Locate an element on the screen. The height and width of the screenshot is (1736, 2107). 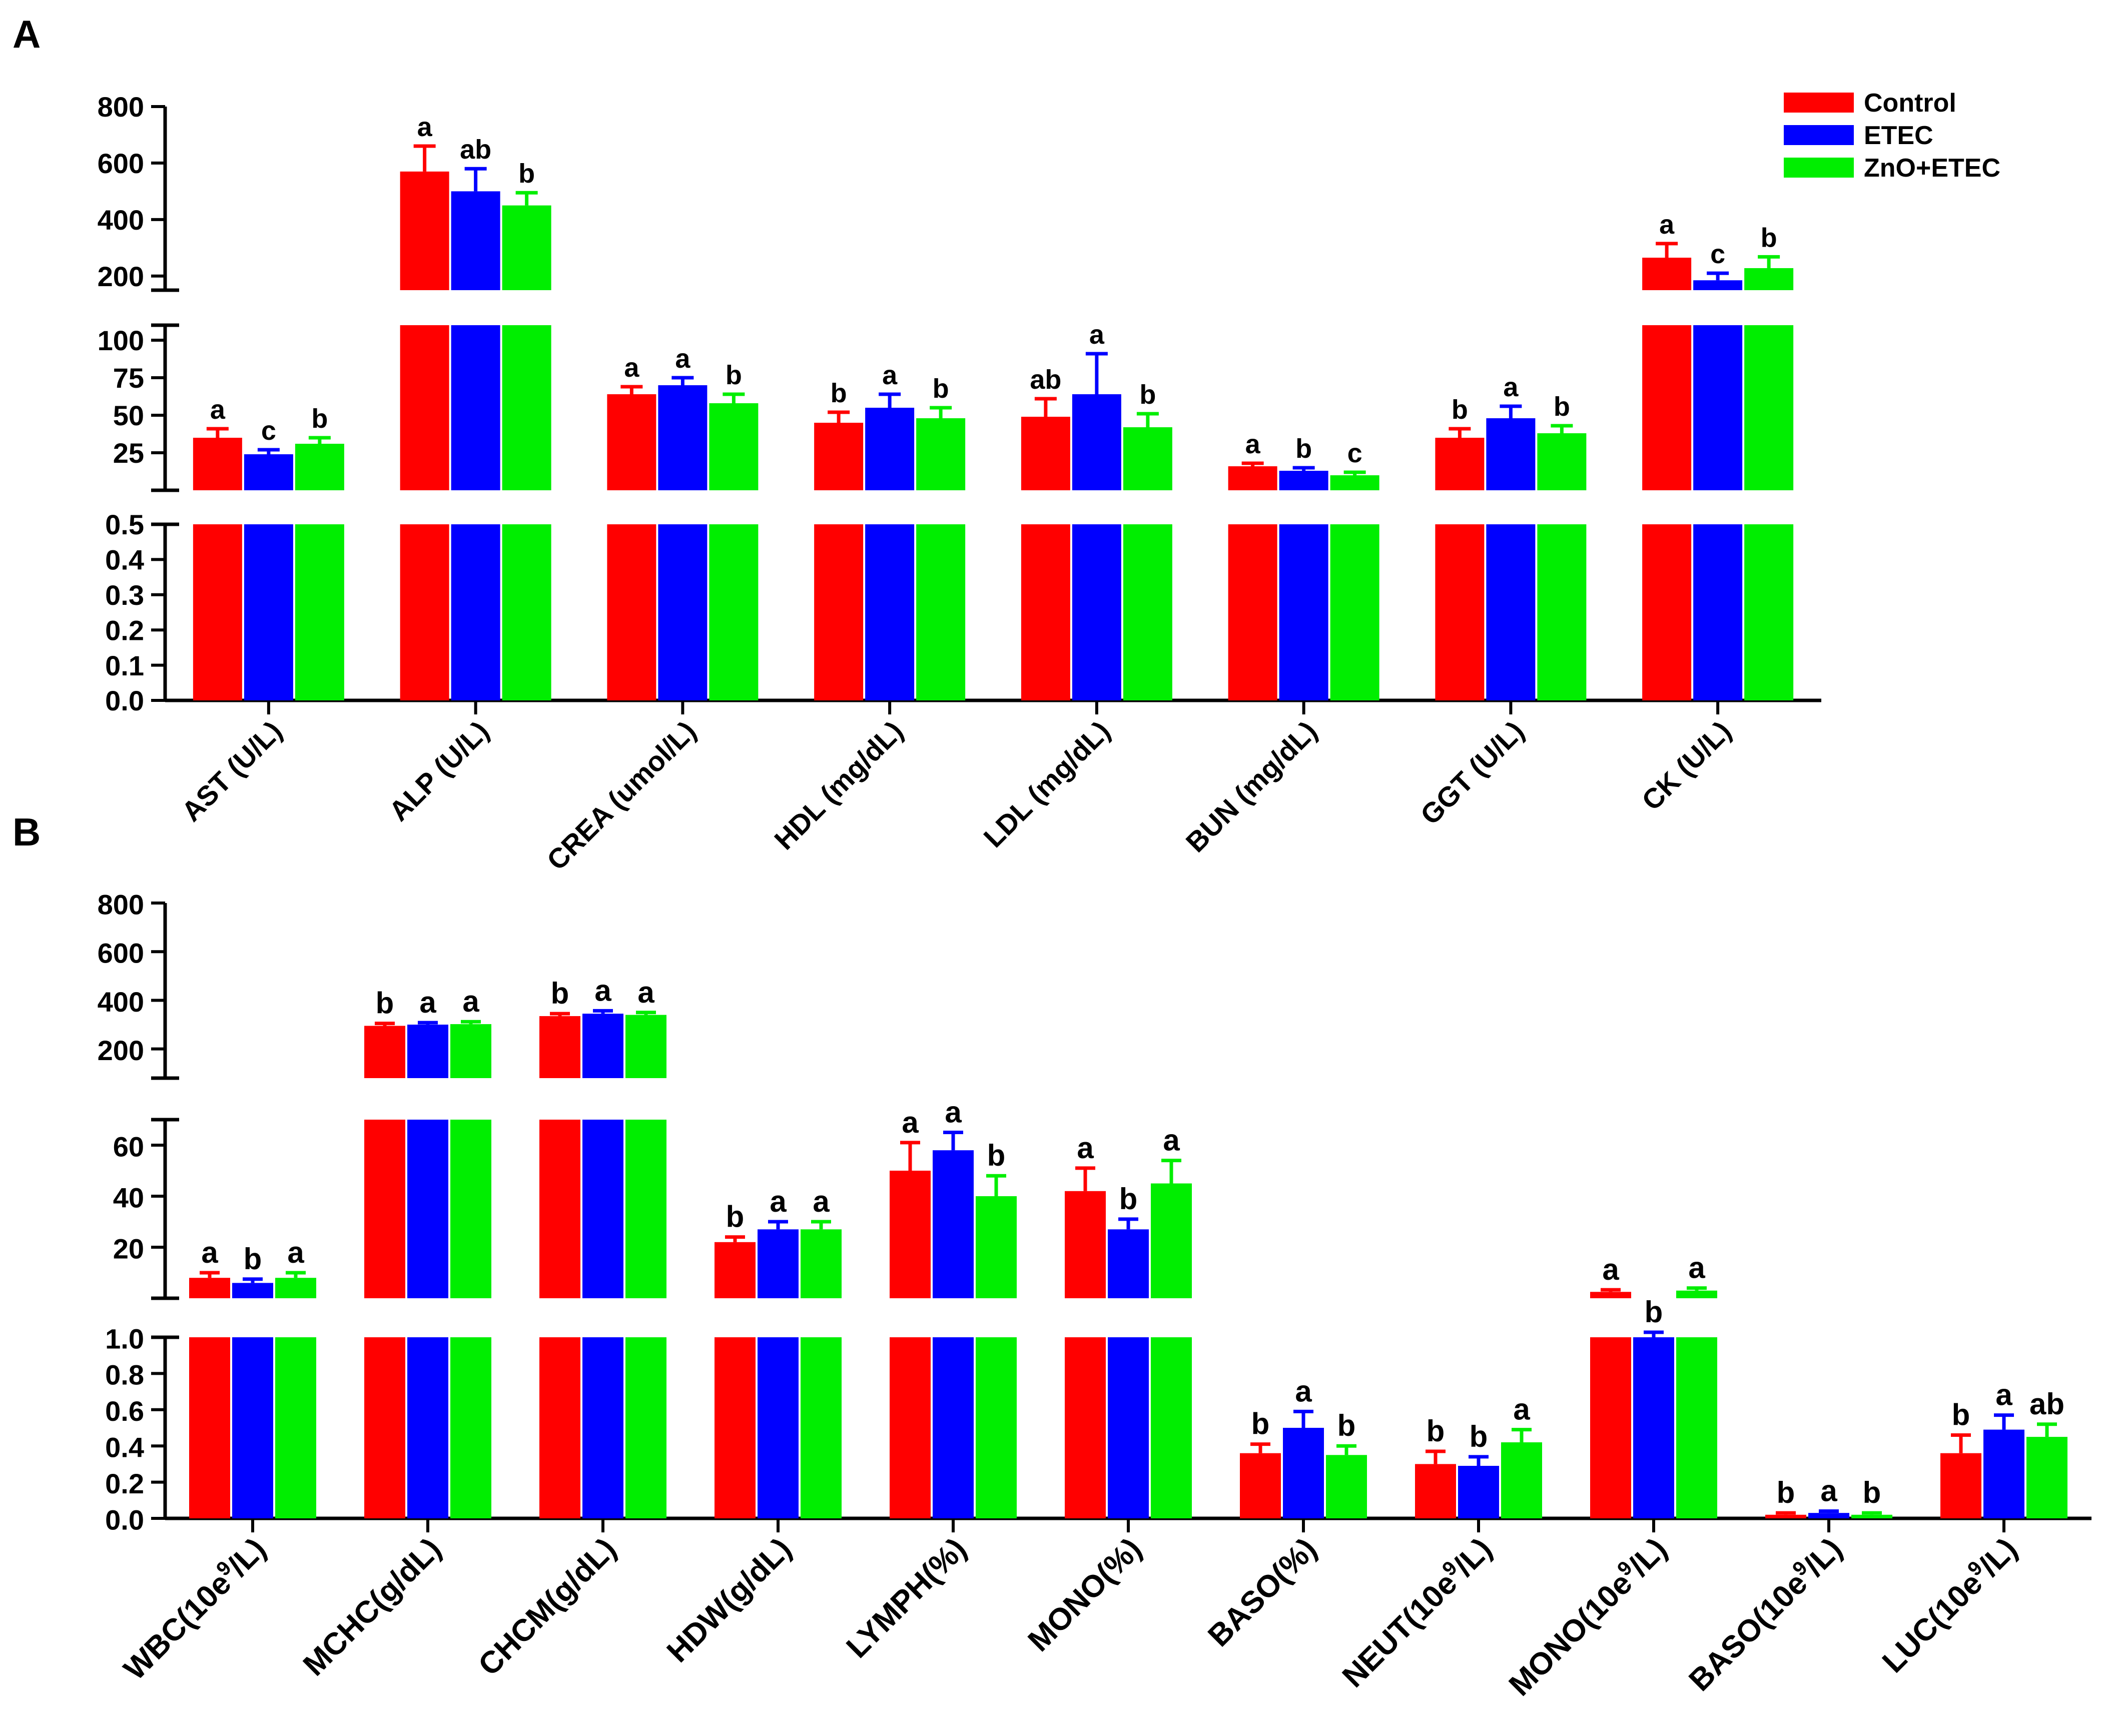
y-tick-label: 40 is located at coordinates (128, 1197).